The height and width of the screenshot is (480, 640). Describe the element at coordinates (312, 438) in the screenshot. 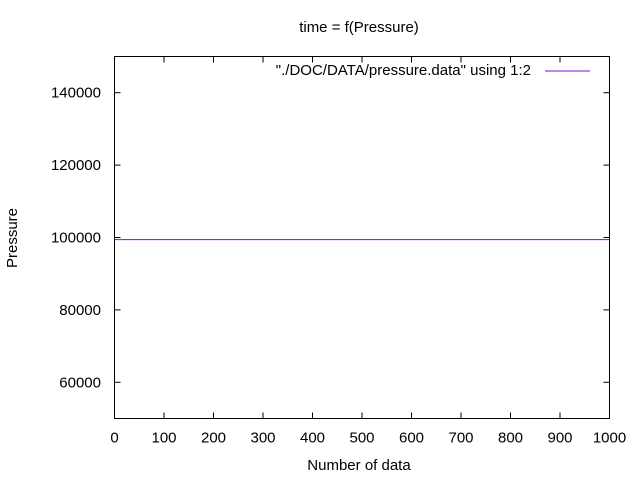

I see `x-tick-label: 400` at that location.